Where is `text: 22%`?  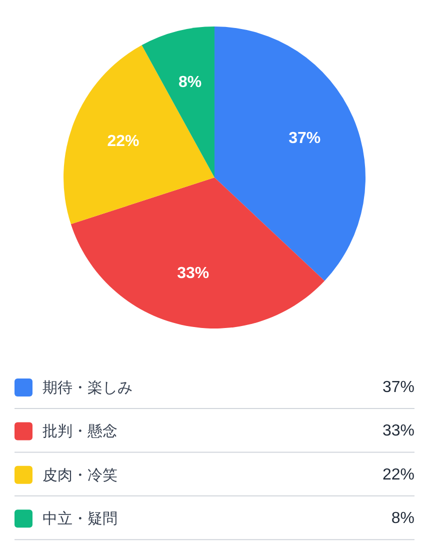 text: 22% is located at coordinates (398, 475).